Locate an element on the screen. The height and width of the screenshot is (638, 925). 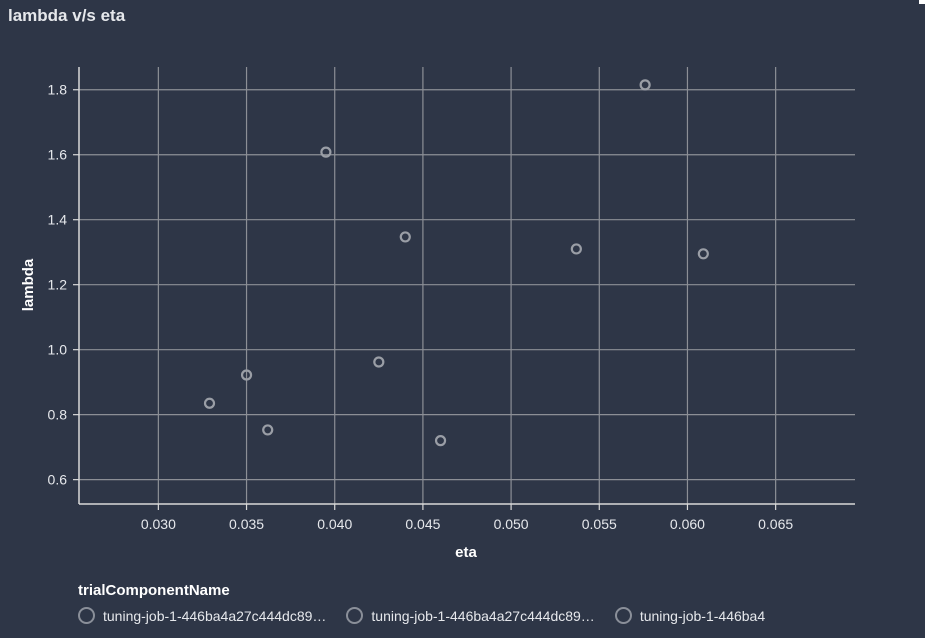
x-tick-label: 0.050 is located at coordinates (511, 524).